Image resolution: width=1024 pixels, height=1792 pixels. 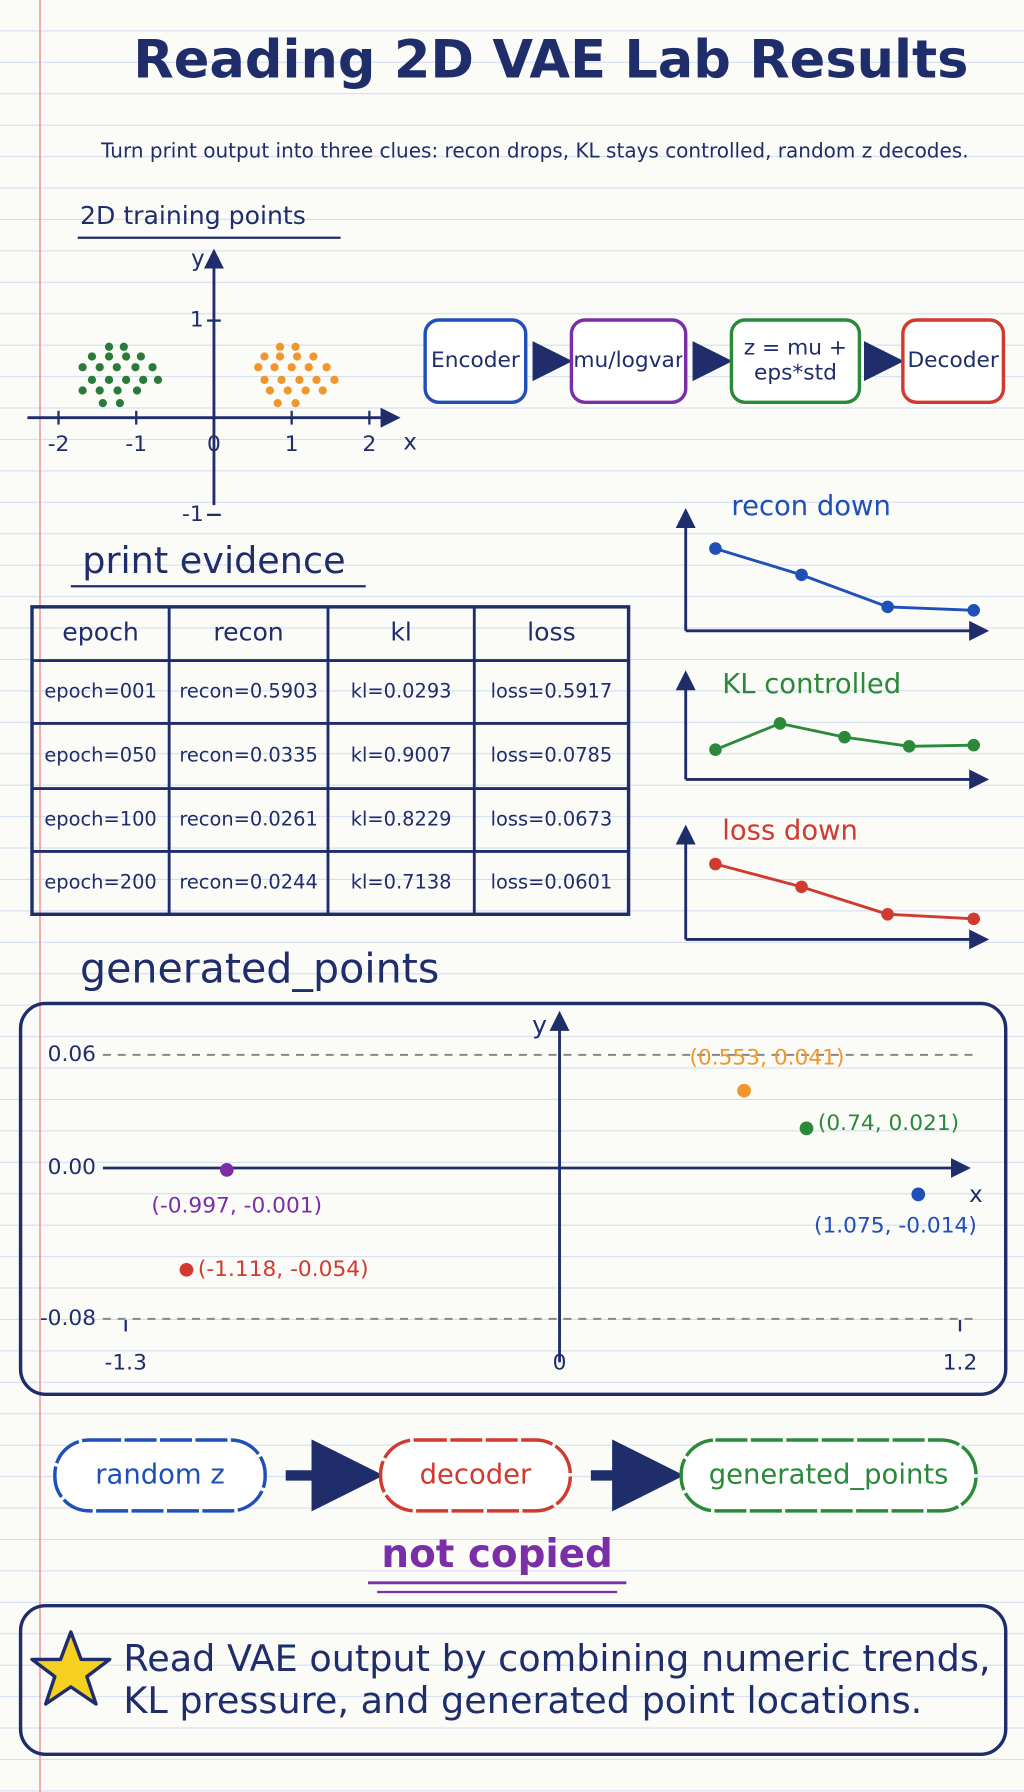 I want to click on y-tick-label: 1, so click(x=197, y=320).